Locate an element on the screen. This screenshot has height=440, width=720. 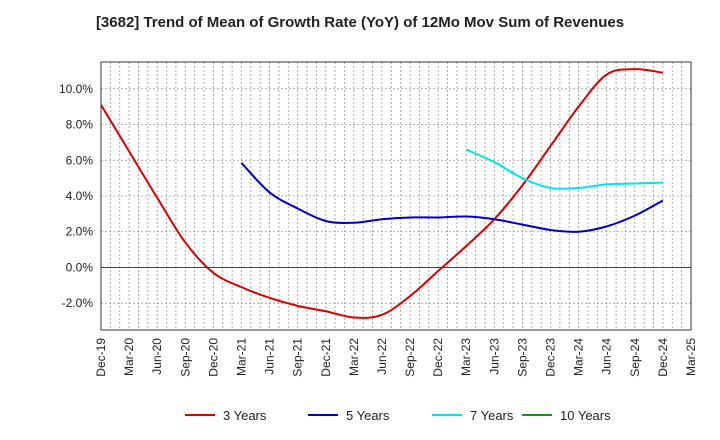
x-tick-label: Dec-20 is located at coordinates (213, 357).